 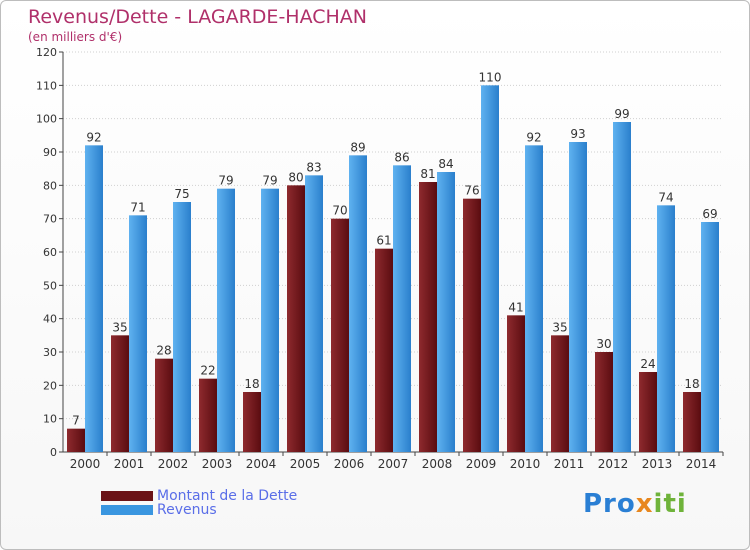 I want to click on bar-debt-2002, so click(x=164, y=405).